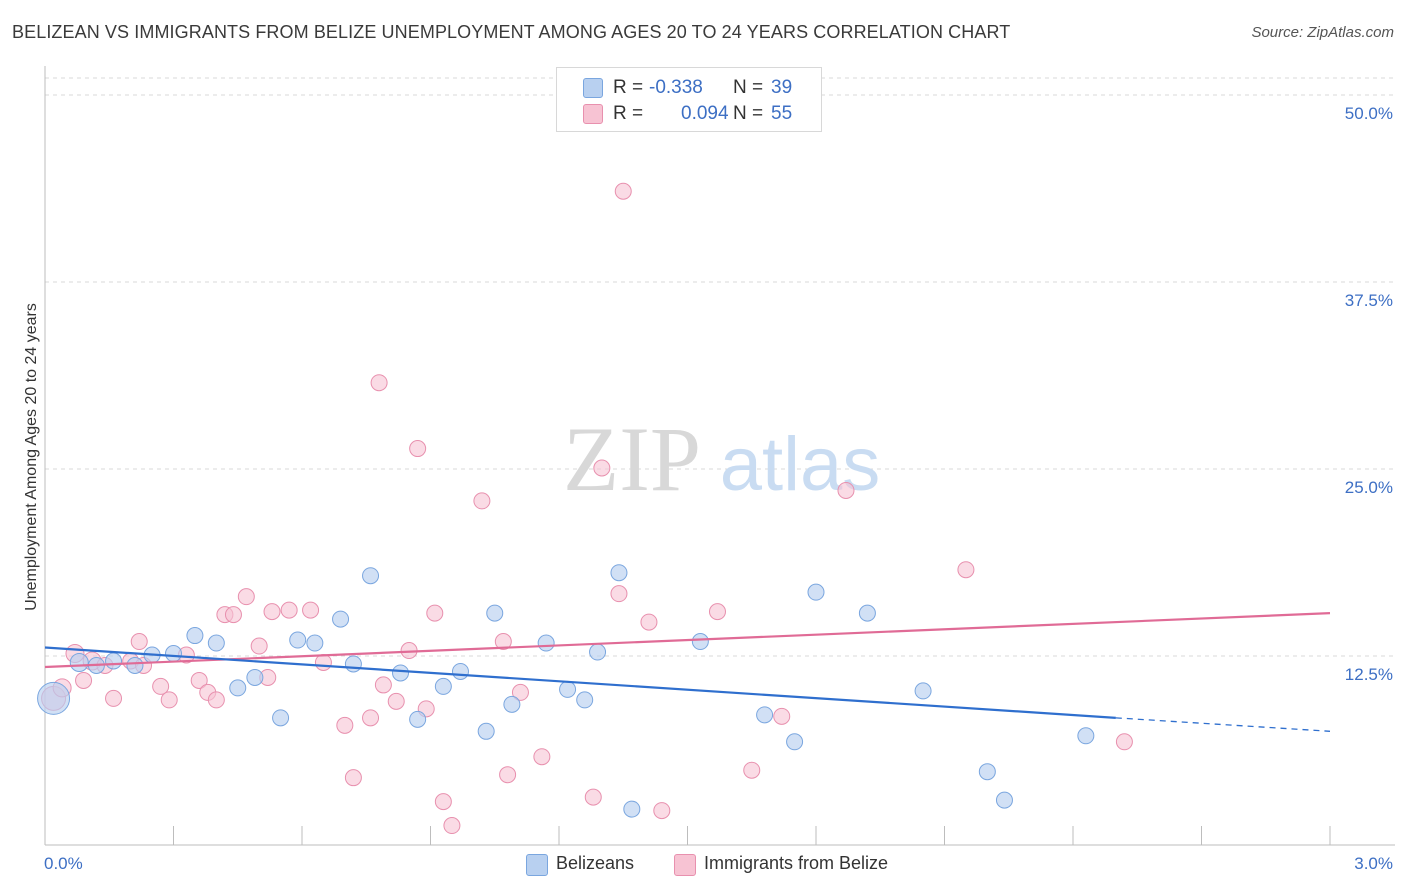  I want to click on y-tick-label: 37.5%, so click(1369, 300).